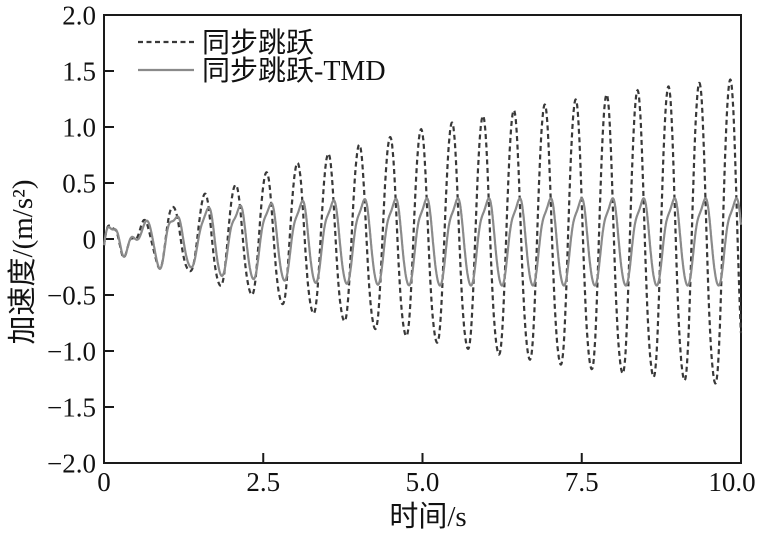  I want to click on x-tick-label: 0, so click(104, 482).